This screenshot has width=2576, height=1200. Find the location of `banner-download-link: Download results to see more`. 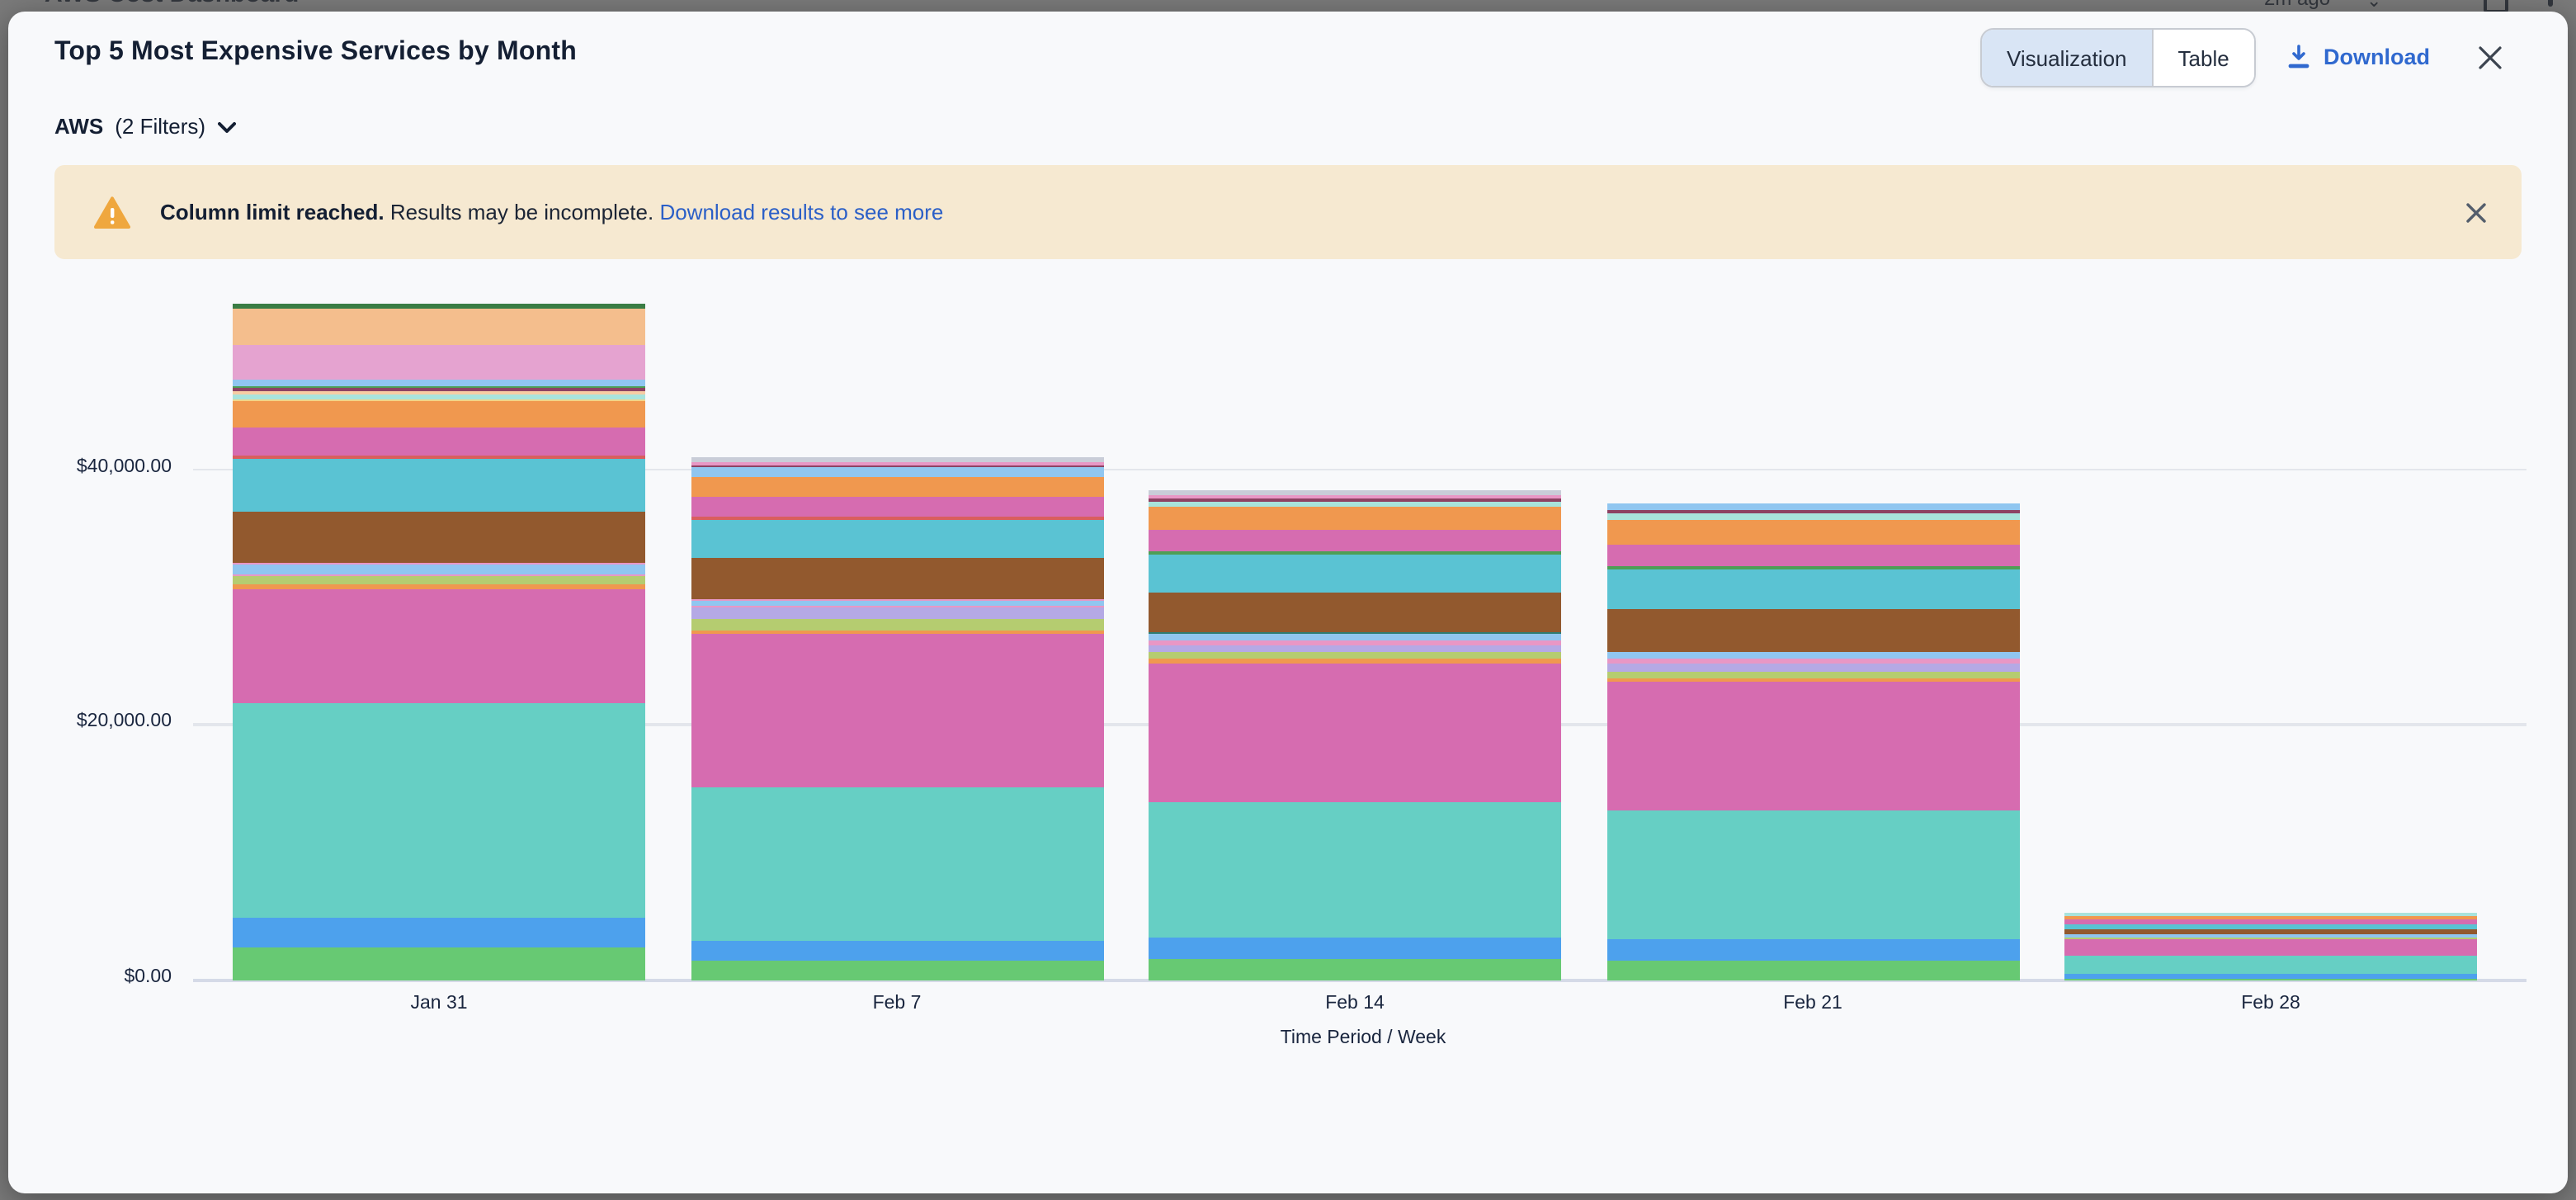

banner-download-link: Download results to see more is located at coordinates (801, 212).